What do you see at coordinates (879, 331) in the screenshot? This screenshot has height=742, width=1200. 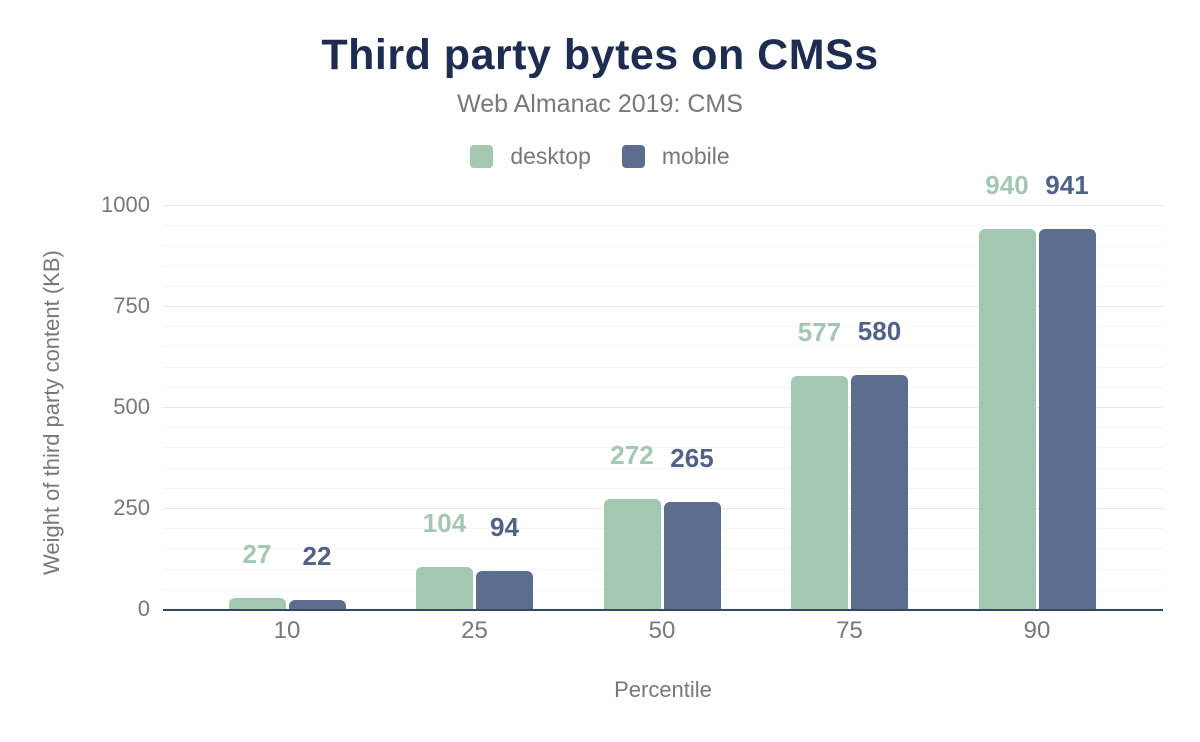 I see `bar-value-mobile-75: 580` at bounding box center [879, 331].